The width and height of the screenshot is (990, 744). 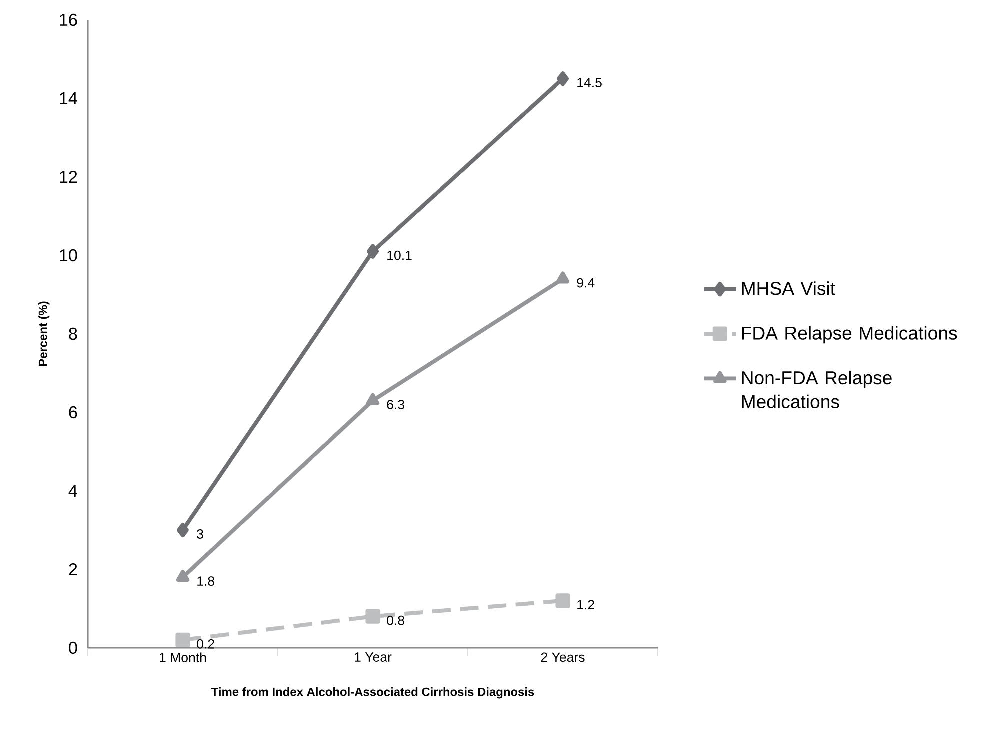 I want to click on x-tick-label: 1 Month, so click(x=183, y=657).